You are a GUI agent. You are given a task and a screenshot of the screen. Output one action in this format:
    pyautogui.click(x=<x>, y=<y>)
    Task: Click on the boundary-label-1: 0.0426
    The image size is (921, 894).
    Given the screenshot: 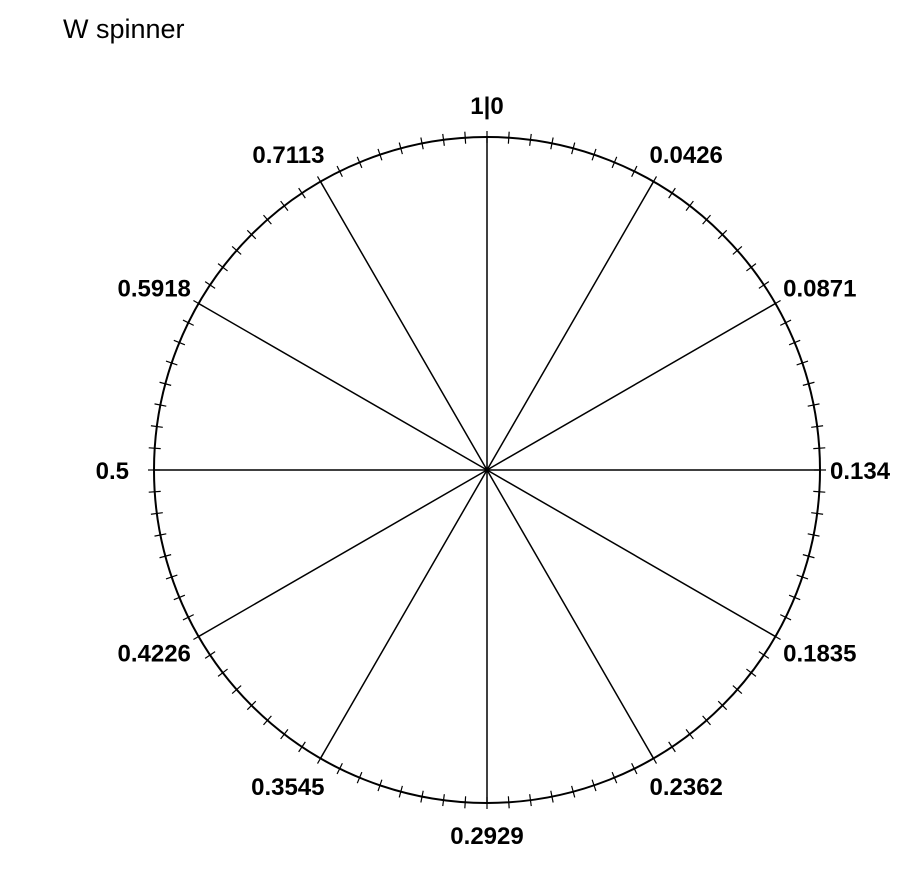 What is the action you would take?
    pyautogui.click(x=686, y=155)
    